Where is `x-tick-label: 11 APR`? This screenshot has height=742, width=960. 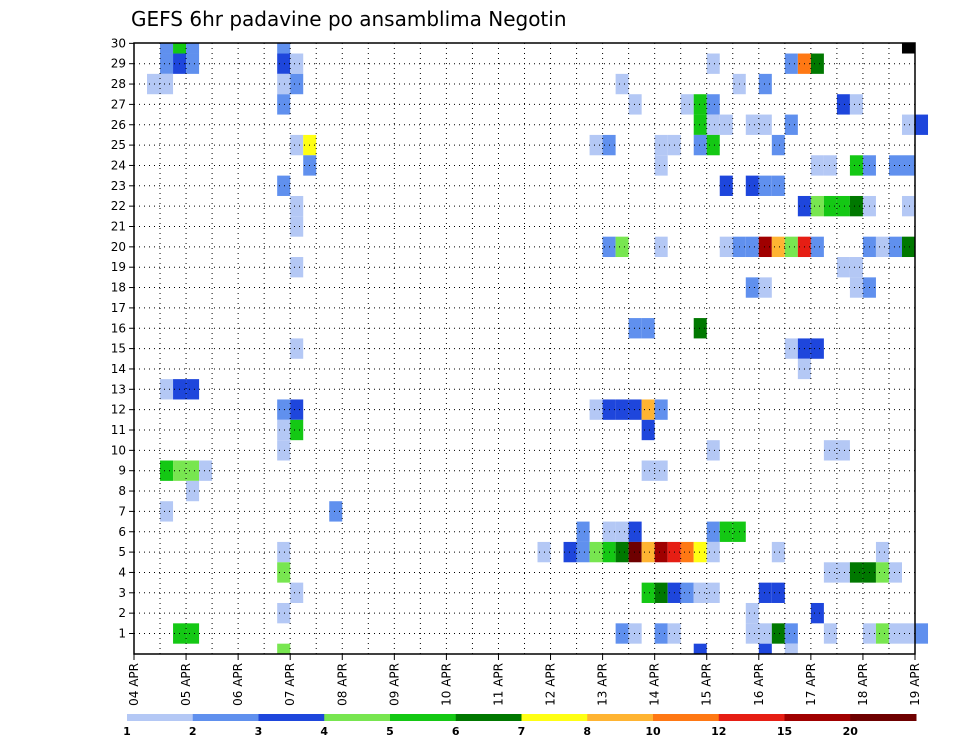
x-tick-label: 11 APR is located at coordinates (499, 684).